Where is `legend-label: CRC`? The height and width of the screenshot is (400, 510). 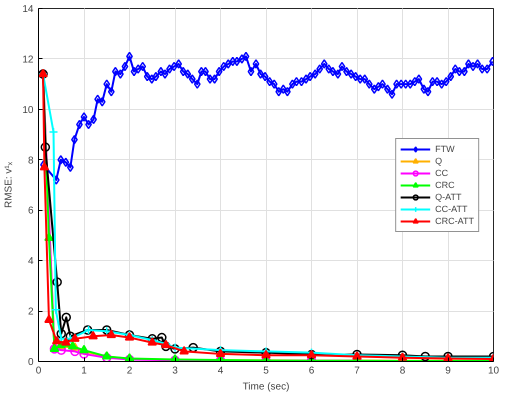
legend-label: CRC is located at coordinates (445, 184).